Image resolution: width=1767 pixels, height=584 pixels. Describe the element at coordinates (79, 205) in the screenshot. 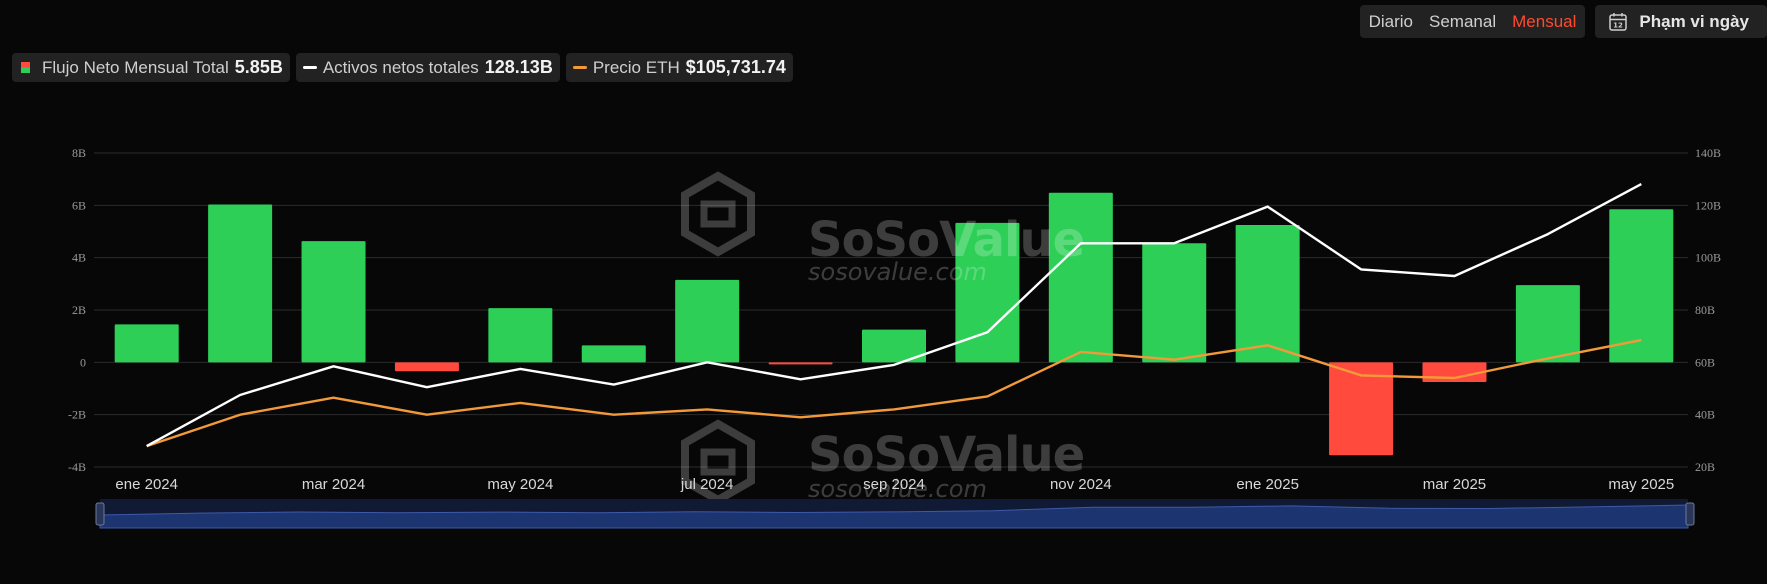

I see `left-tick-label: 6B` at that location.